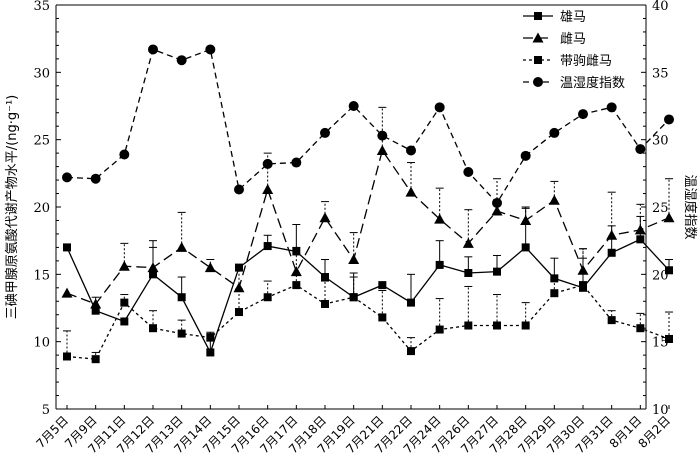 The height and width of the screenshot is (458, 700). Describe the element at coordinates (41, 73) in the screenshot. I see `y-tick-label: 30` at that location.